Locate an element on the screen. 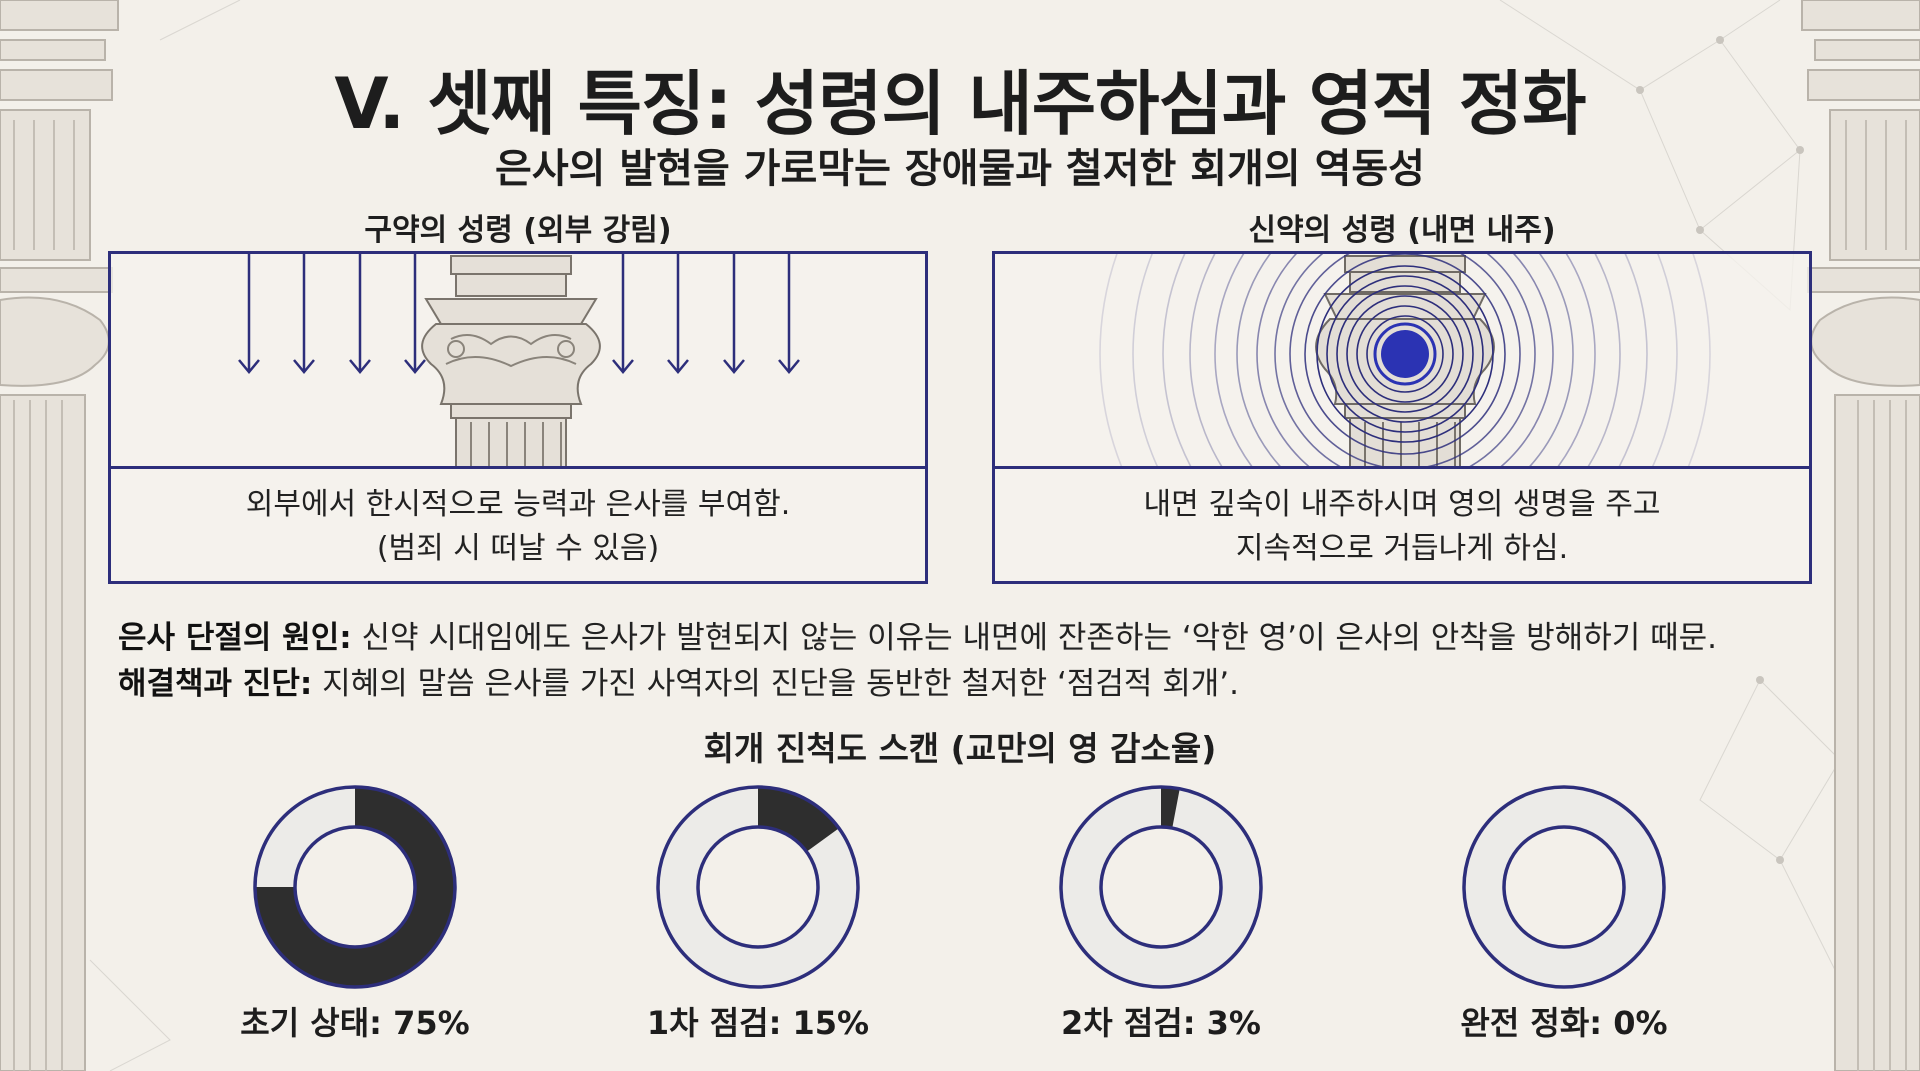 This screenshot has height=1071, width=1920. page-title: V. 셋째 특징: 성령의 내주하심과 영적 정화 is located at coordinates (960, 104).